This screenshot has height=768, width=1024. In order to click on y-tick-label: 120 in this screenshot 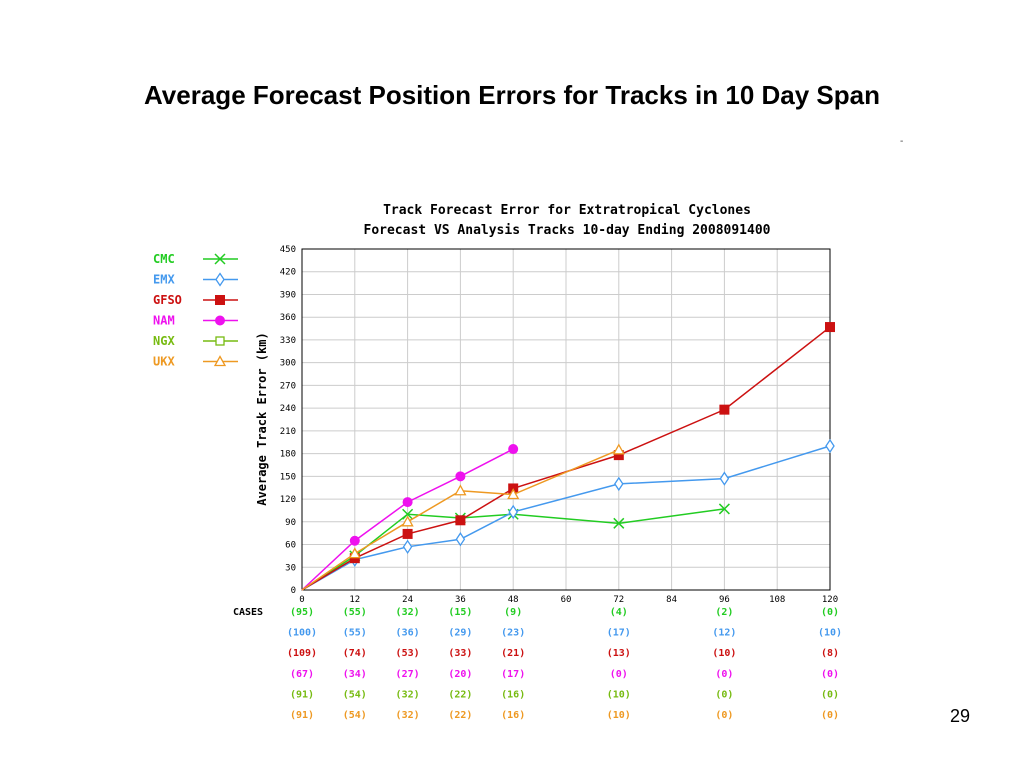, I will do `click(288, 500)`.